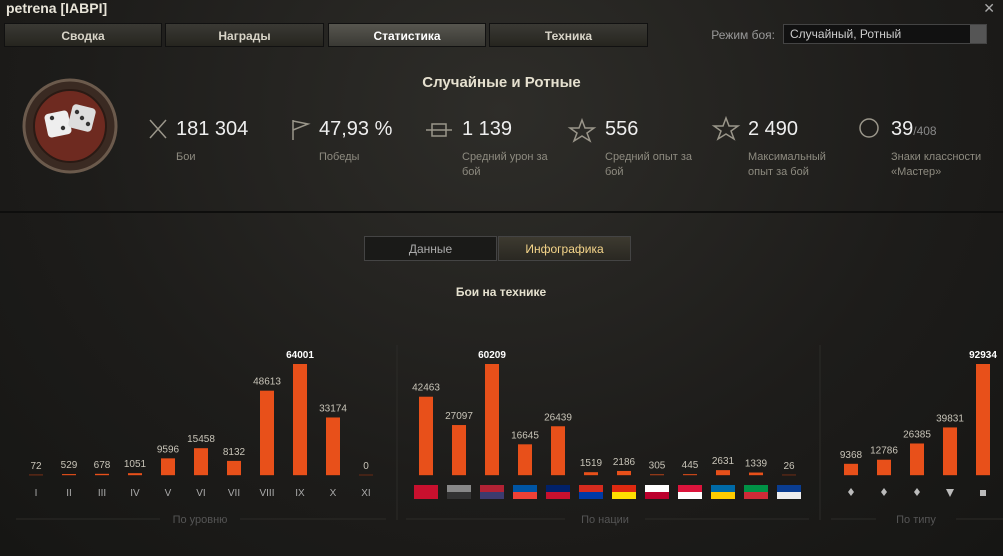 Image resolution: width=1003 pixels, height=556 pixels. What do you see at coordinates (69, 465) in the screenshot?
I see `value-label: 529` at bounding box center [69, 465].